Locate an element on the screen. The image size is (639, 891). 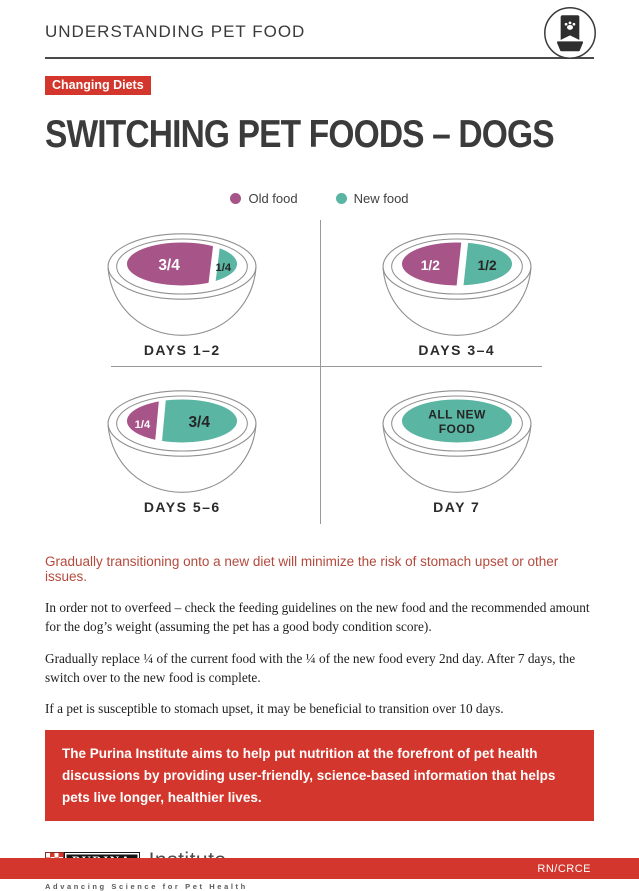
legend-label: New food is located at coordinates (381, 198).